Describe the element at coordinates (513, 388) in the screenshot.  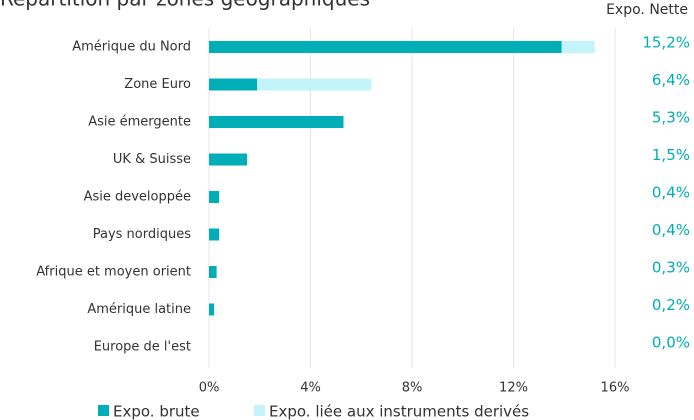
I see `x-tick-label: 12%` at that location.